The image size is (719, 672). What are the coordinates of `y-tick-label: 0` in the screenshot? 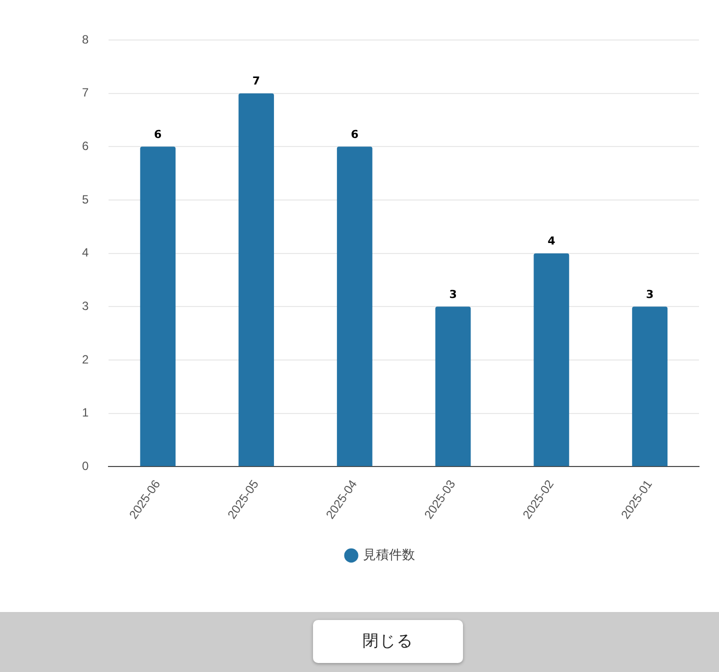 It's located at (85, 465).